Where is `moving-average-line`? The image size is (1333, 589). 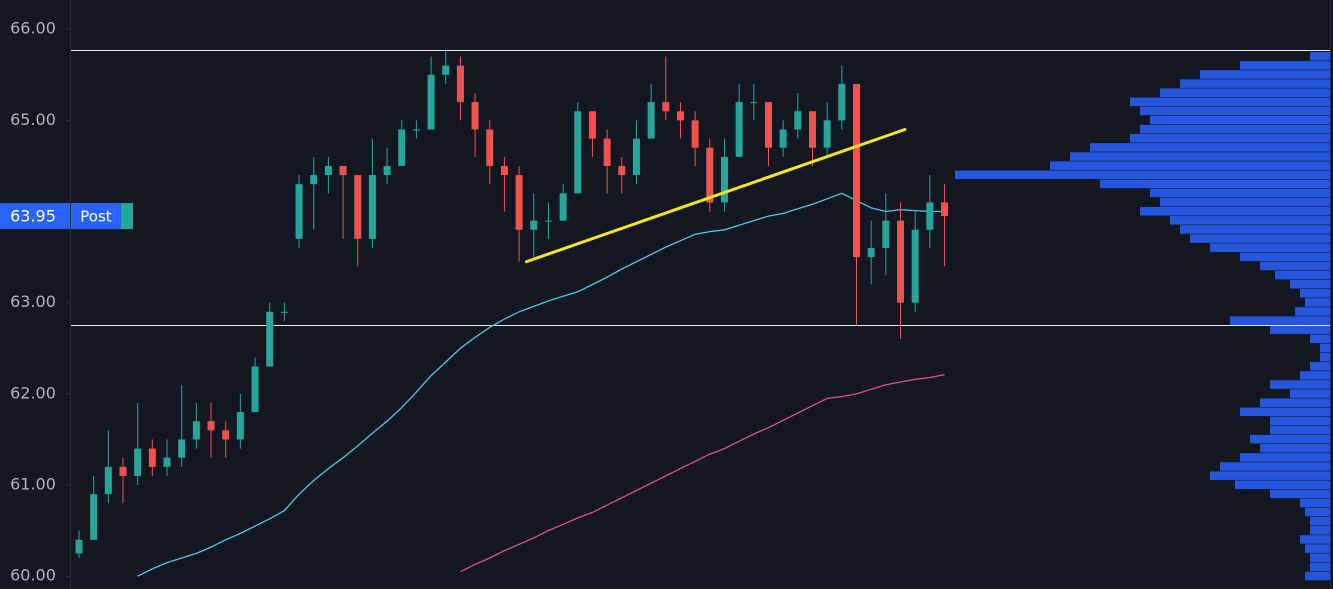
moving-average-line is located at coordinates (702, 473).